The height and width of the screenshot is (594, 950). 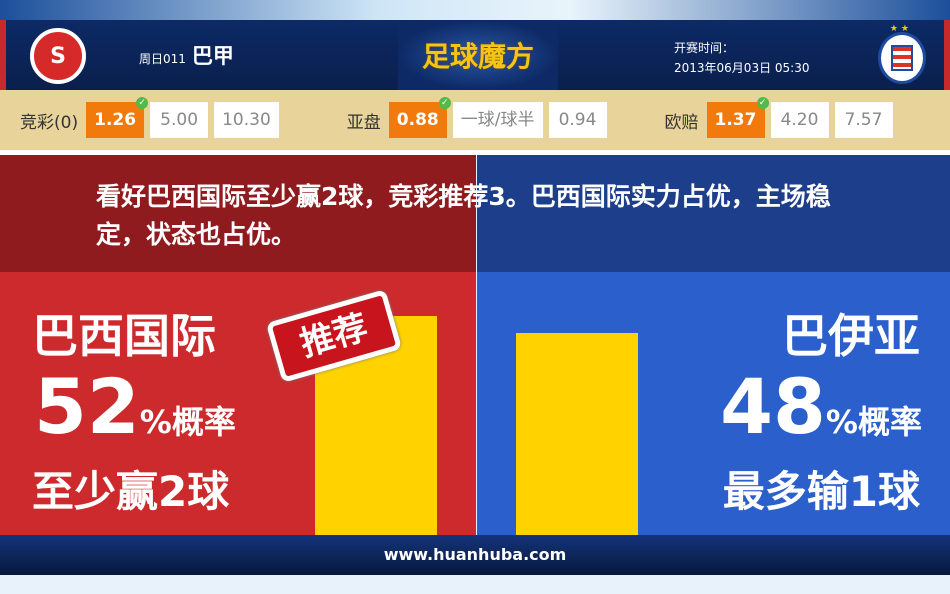 I want to click on league-info: 周日011 巴甲, so click(x=186, y=55).